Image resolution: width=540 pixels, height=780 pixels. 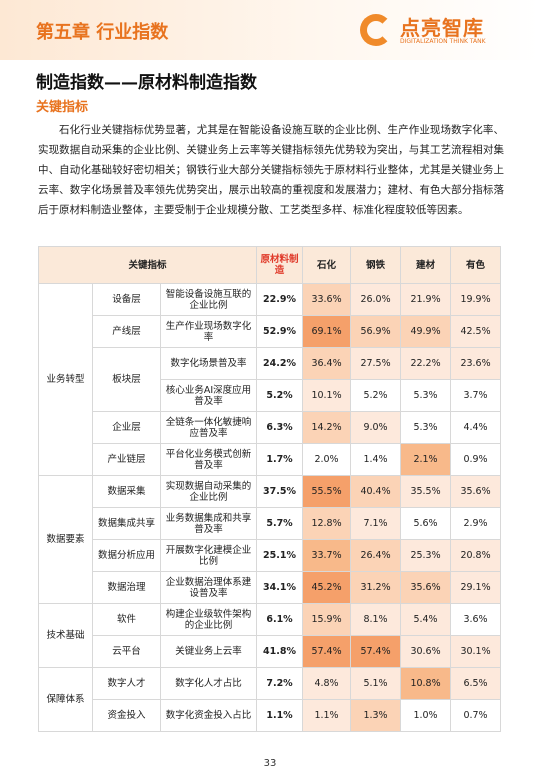 What do you see at coordinates (208, 555) in the screenshot?
I see `indicator-cell: 开展数字化建模企业比例` at bounding box center [208, 555].